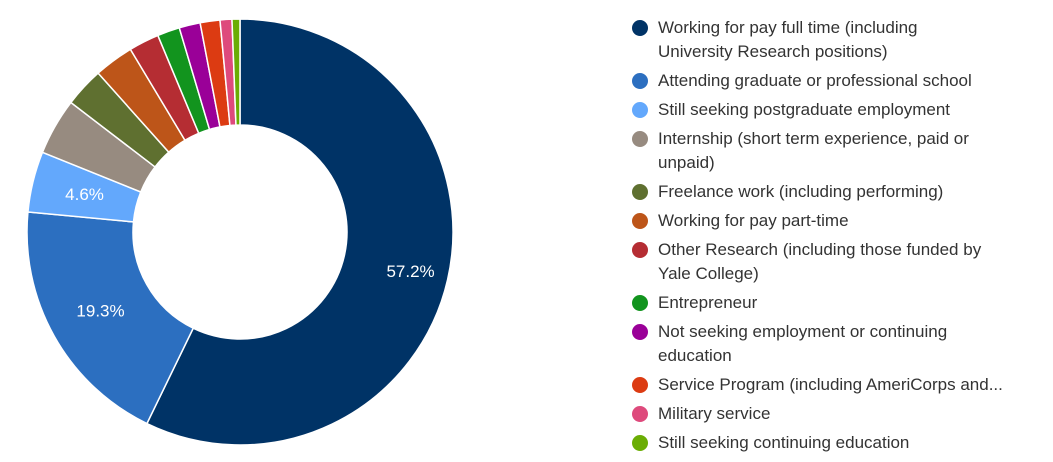 This screenshot has height=462, width=1053. Describe the element at coordinates (714, 413) in the screenshot. I see `legend-label: Military service` at that location.